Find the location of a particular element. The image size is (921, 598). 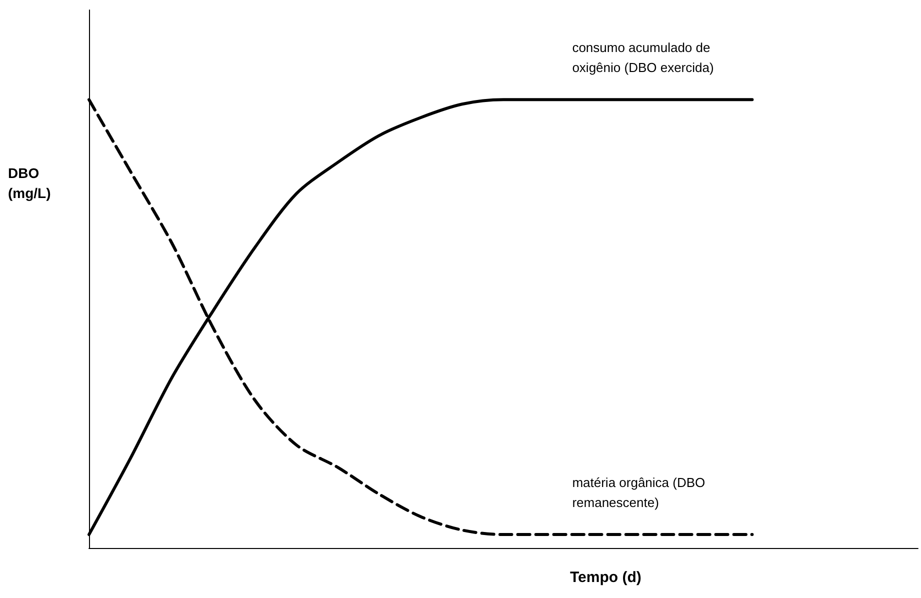

y-axis-title: DBO (mg/L) is located at coordinates (29, 183).